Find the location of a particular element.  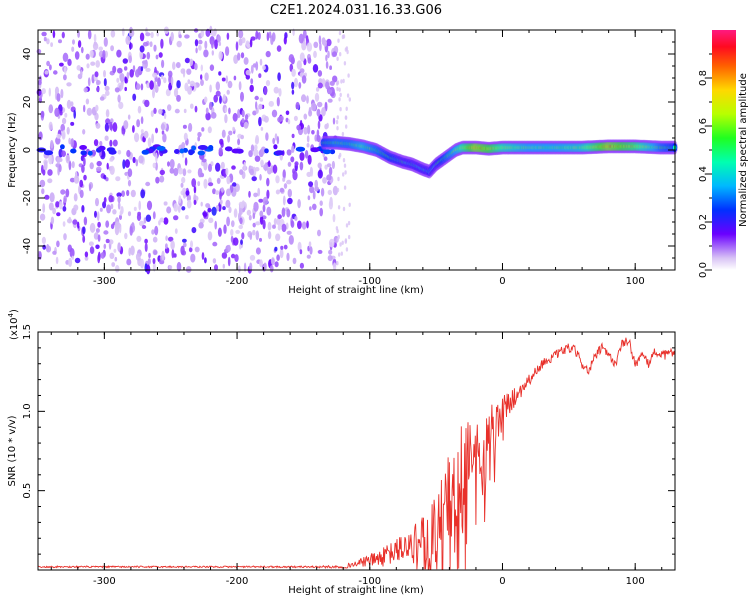

snr-scale-exponent: 4 is located at coordinates (11, 314).